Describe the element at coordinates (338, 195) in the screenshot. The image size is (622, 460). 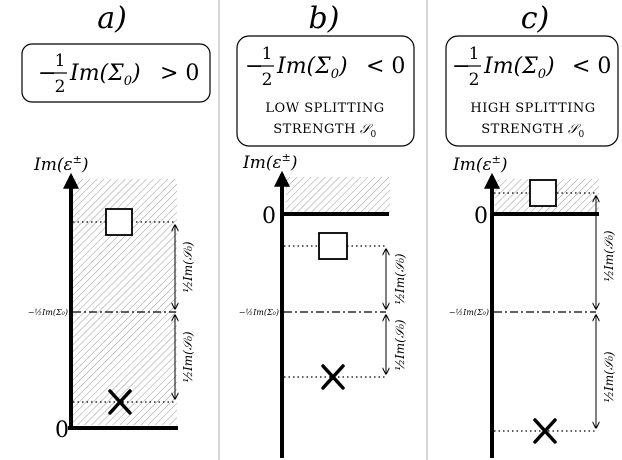
I see `hatched-region` at that location.